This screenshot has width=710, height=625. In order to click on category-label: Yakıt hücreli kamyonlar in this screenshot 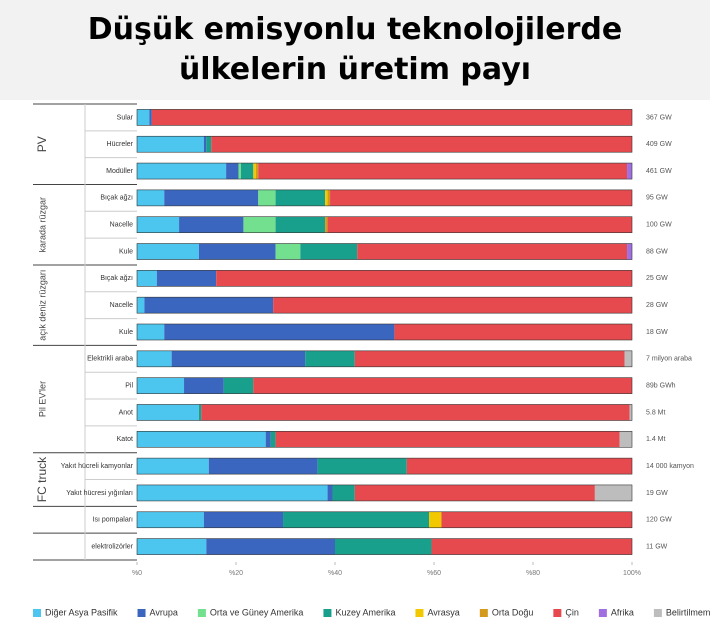, I will do `click(97, 466)`.